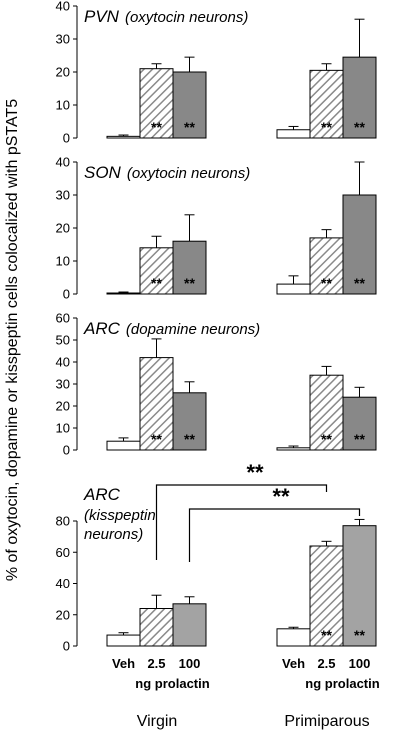 This screenshot has width=400, height=736. I want to click on panel-title: PVN (oxytocin neurons), so click(166, 16).